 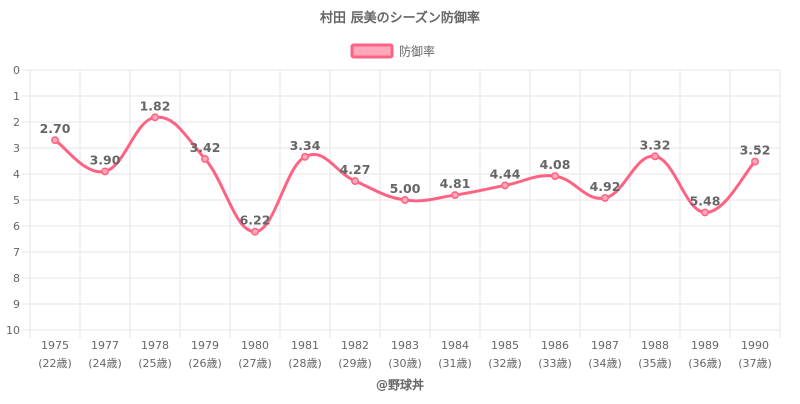 I want to click on legend-label: 防御率, so click(x=417, y=51).